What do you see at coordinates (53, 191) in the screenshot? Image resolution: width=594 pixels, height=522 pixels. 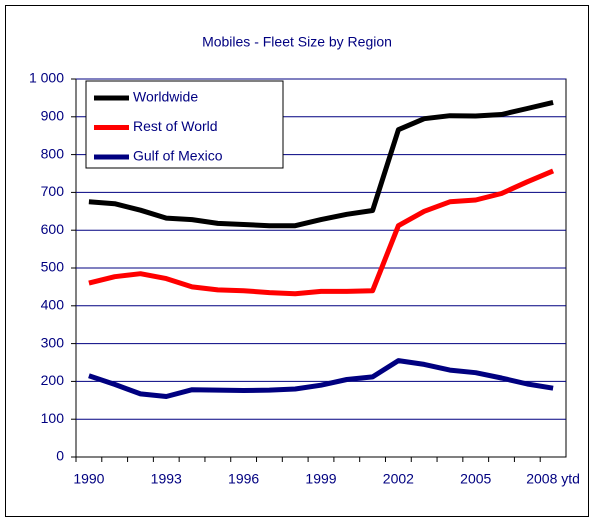 I see `y-tick-label: 700` at bounding box center [53, 191].